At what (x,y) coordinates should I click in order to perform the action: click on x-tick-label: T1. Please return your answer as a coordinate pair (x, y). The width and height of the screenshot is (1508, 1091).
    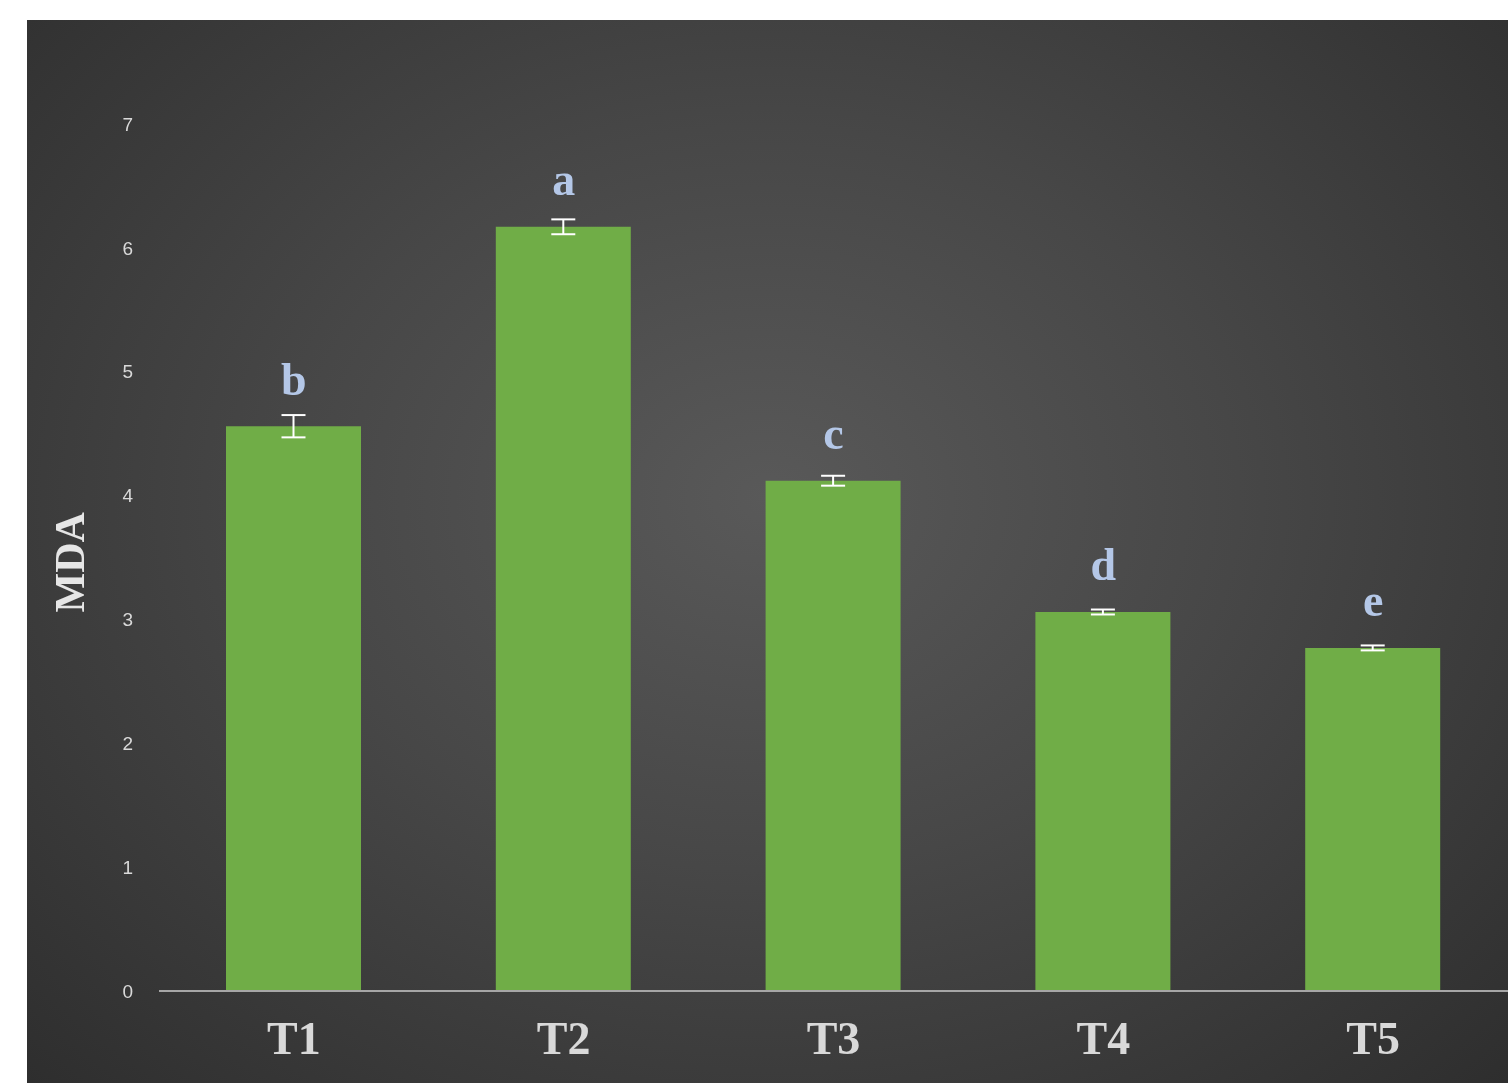
    Looking at the image, I should click on (294, 1038).